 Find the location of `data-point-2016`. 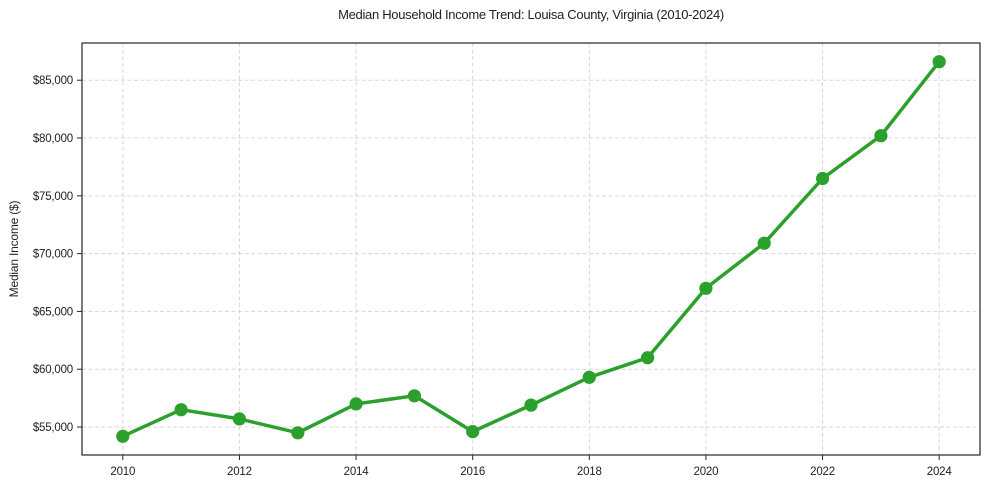

data-point-2016 is located at coordinates (473, 432).